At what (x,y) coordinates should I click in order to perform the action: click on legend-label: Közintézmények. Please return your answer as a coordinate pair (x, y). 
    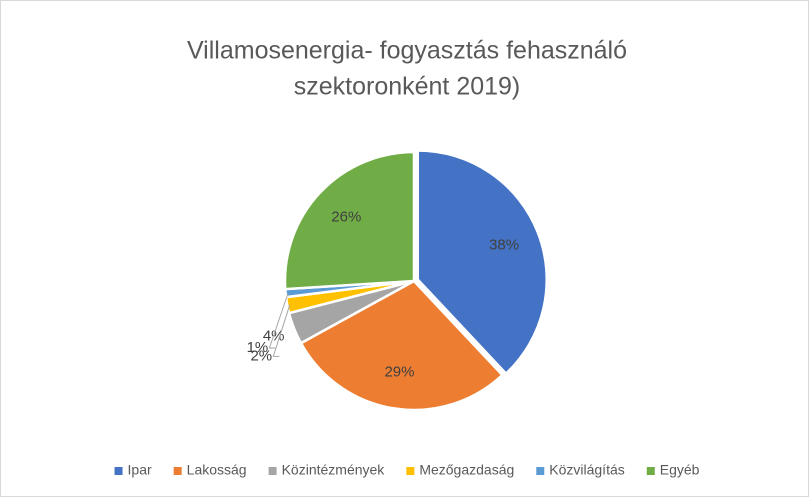
    Looking at the image, I should click on (334, 470).